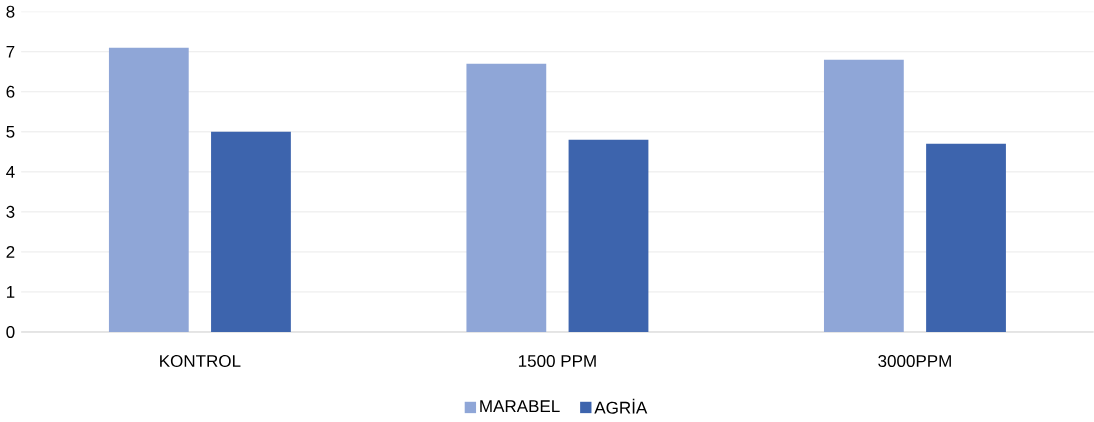  What do you see at coordinates (10, 91) in the screenshot?
I see `y-tick-label: 6` at bounding box center [10, 91].